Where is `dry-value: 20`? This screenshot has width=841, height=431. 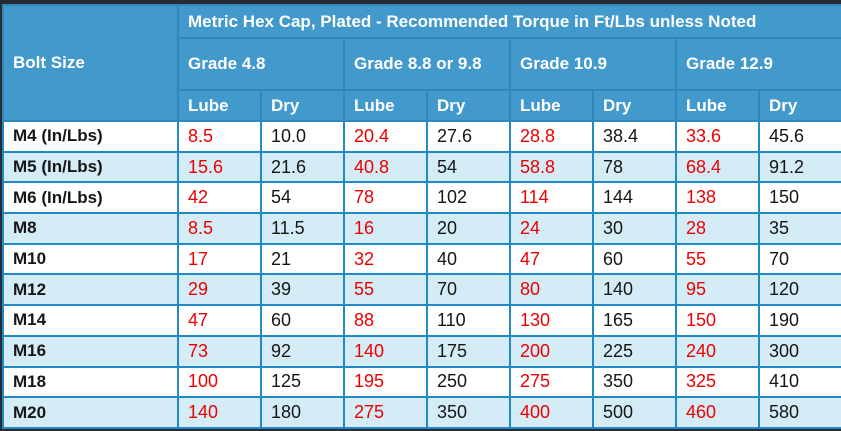
dry-value: 20 is located at coordinates (468, 228).